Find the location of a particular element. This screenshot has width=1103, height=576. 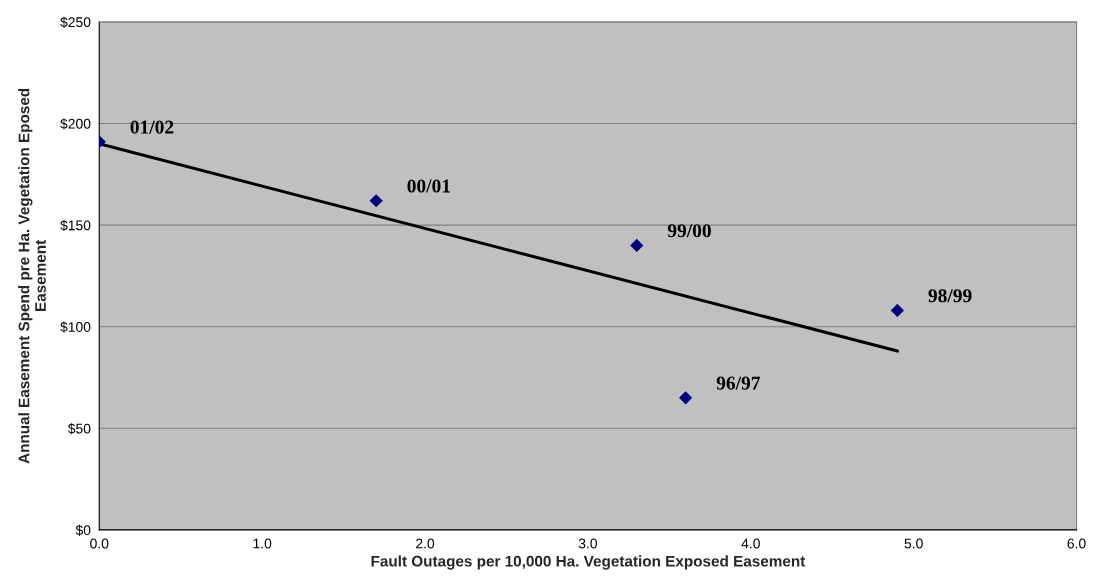

annotation: 96/97 is located at coordinates (738, 383).